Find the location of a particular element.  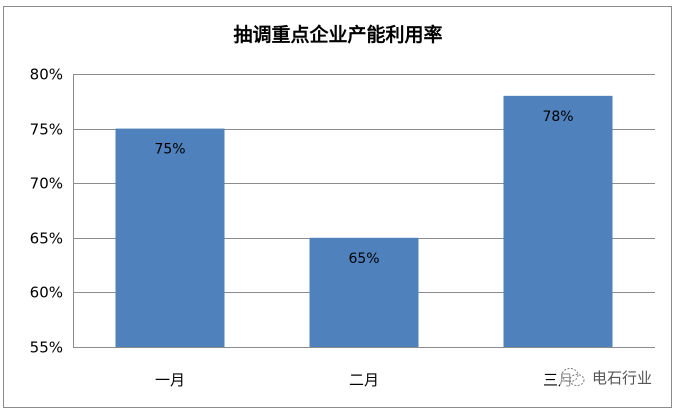

watermark-text: 电石行业 is located at coordinates (622, 377).